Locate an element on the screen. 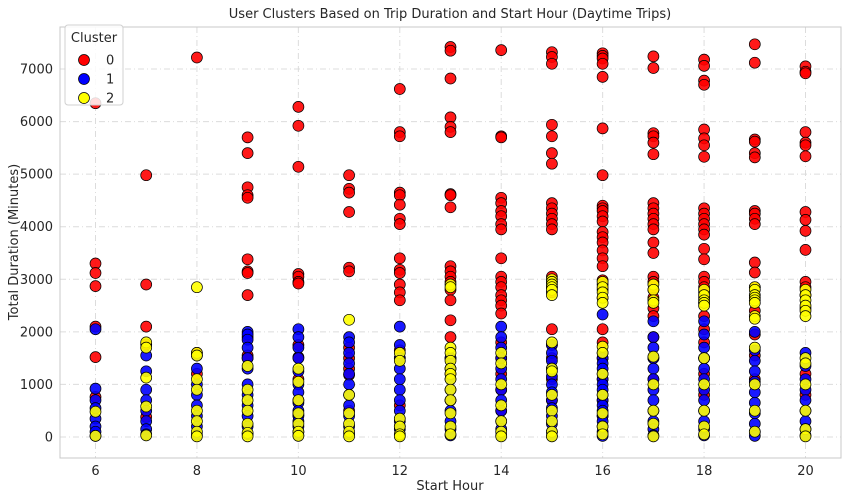 The image size is (847, 503). legend-marker is located at coordinates (84, 60).